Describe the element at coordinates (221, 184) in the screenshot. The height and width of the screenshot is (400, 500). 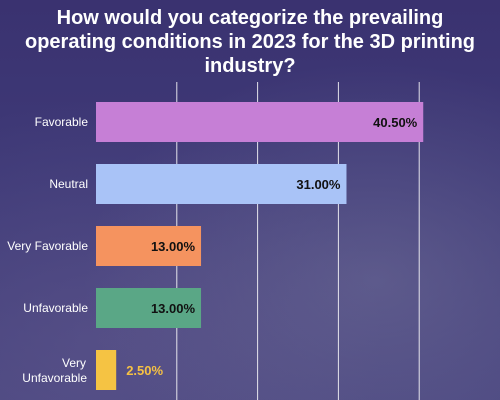
I see `bar-neutral` at that location.